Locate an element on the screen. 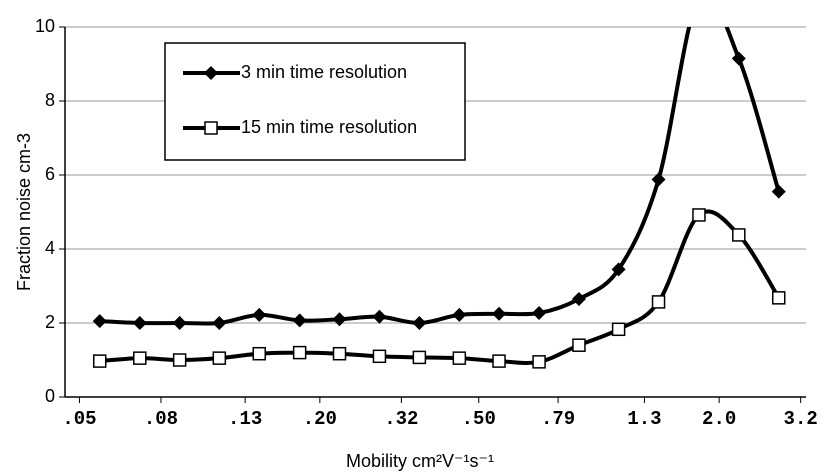 The width and height of the screenshot is (826, 473). y-tick-label: 4 is located at coordinates (50, 248).